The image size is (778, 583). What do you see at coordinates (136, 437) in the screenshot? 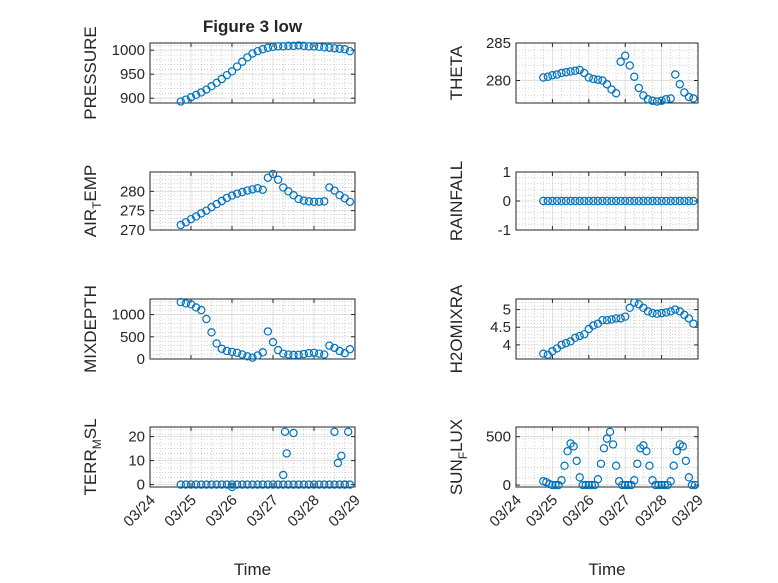
I see `y-tick-label: 20` at bounding box center [136, 437].